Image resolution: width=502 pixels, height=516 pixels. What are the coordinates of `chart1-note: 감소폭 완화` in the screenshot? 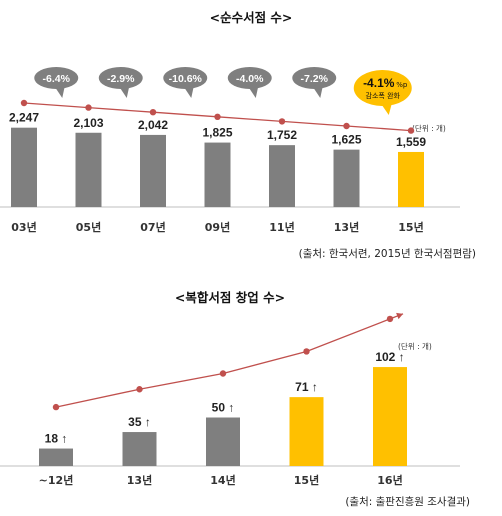 It's located at (383, 96).